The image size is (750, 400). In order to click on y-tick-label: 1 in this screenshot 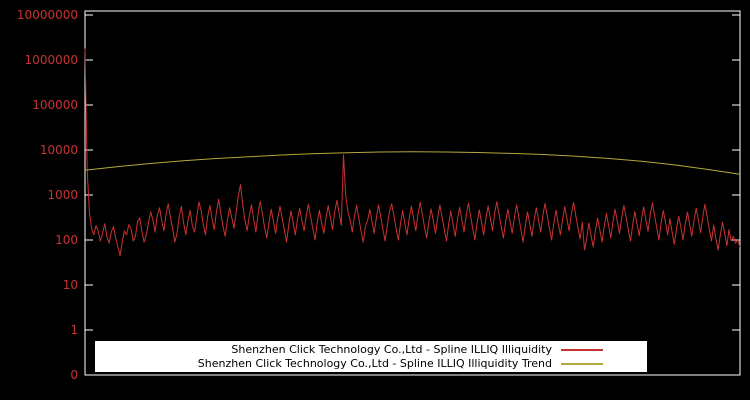, I will do `click(74, 330)`.